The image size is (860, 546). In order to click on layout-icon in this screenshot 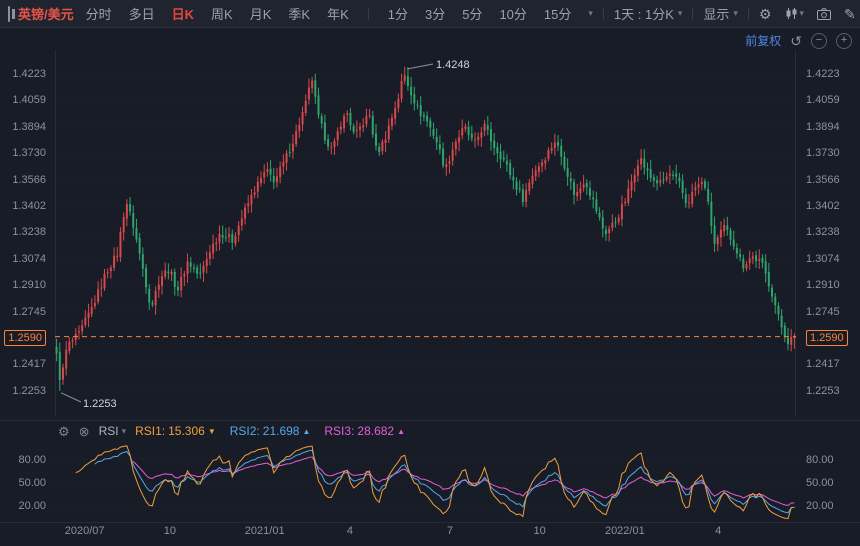, I will do `click(11, 13)`.